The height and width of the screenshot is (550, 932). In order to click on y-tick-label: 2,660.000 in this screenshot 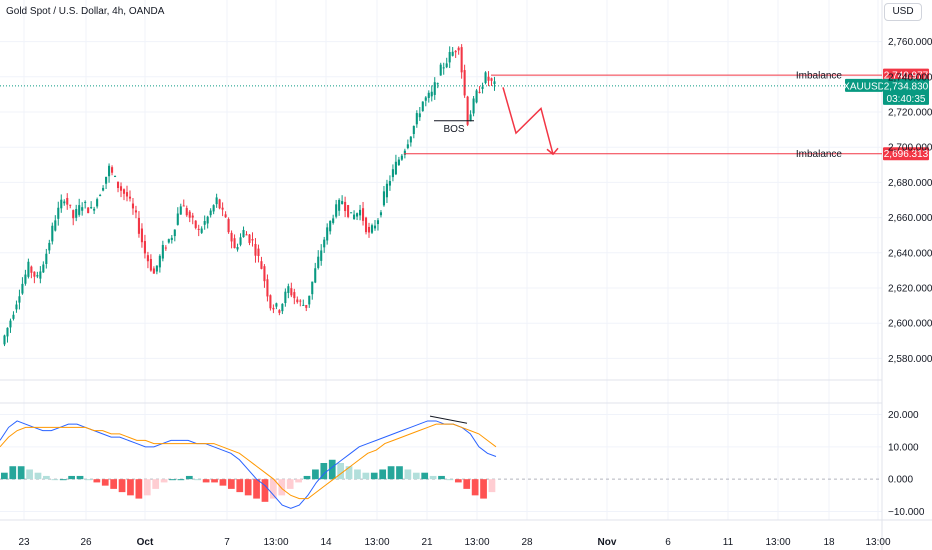, I will do `click(910, 218)`.